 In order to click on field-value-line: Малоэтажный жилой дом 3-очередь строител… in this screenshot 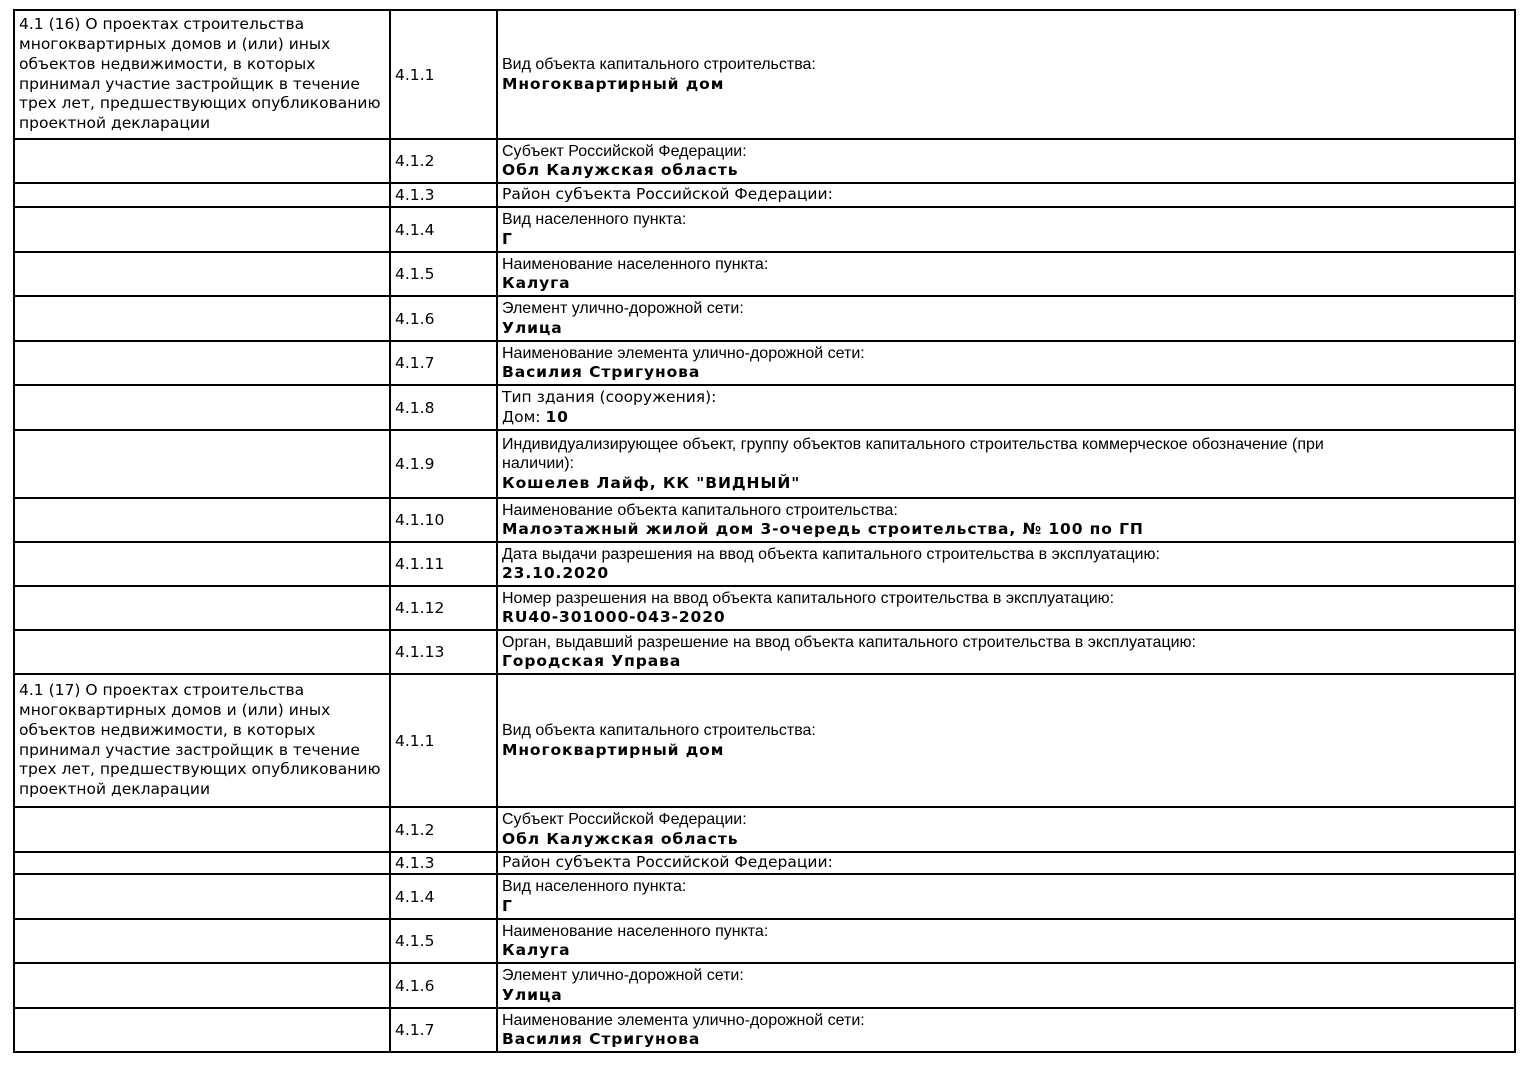, I will do `click(1006, 530)`.